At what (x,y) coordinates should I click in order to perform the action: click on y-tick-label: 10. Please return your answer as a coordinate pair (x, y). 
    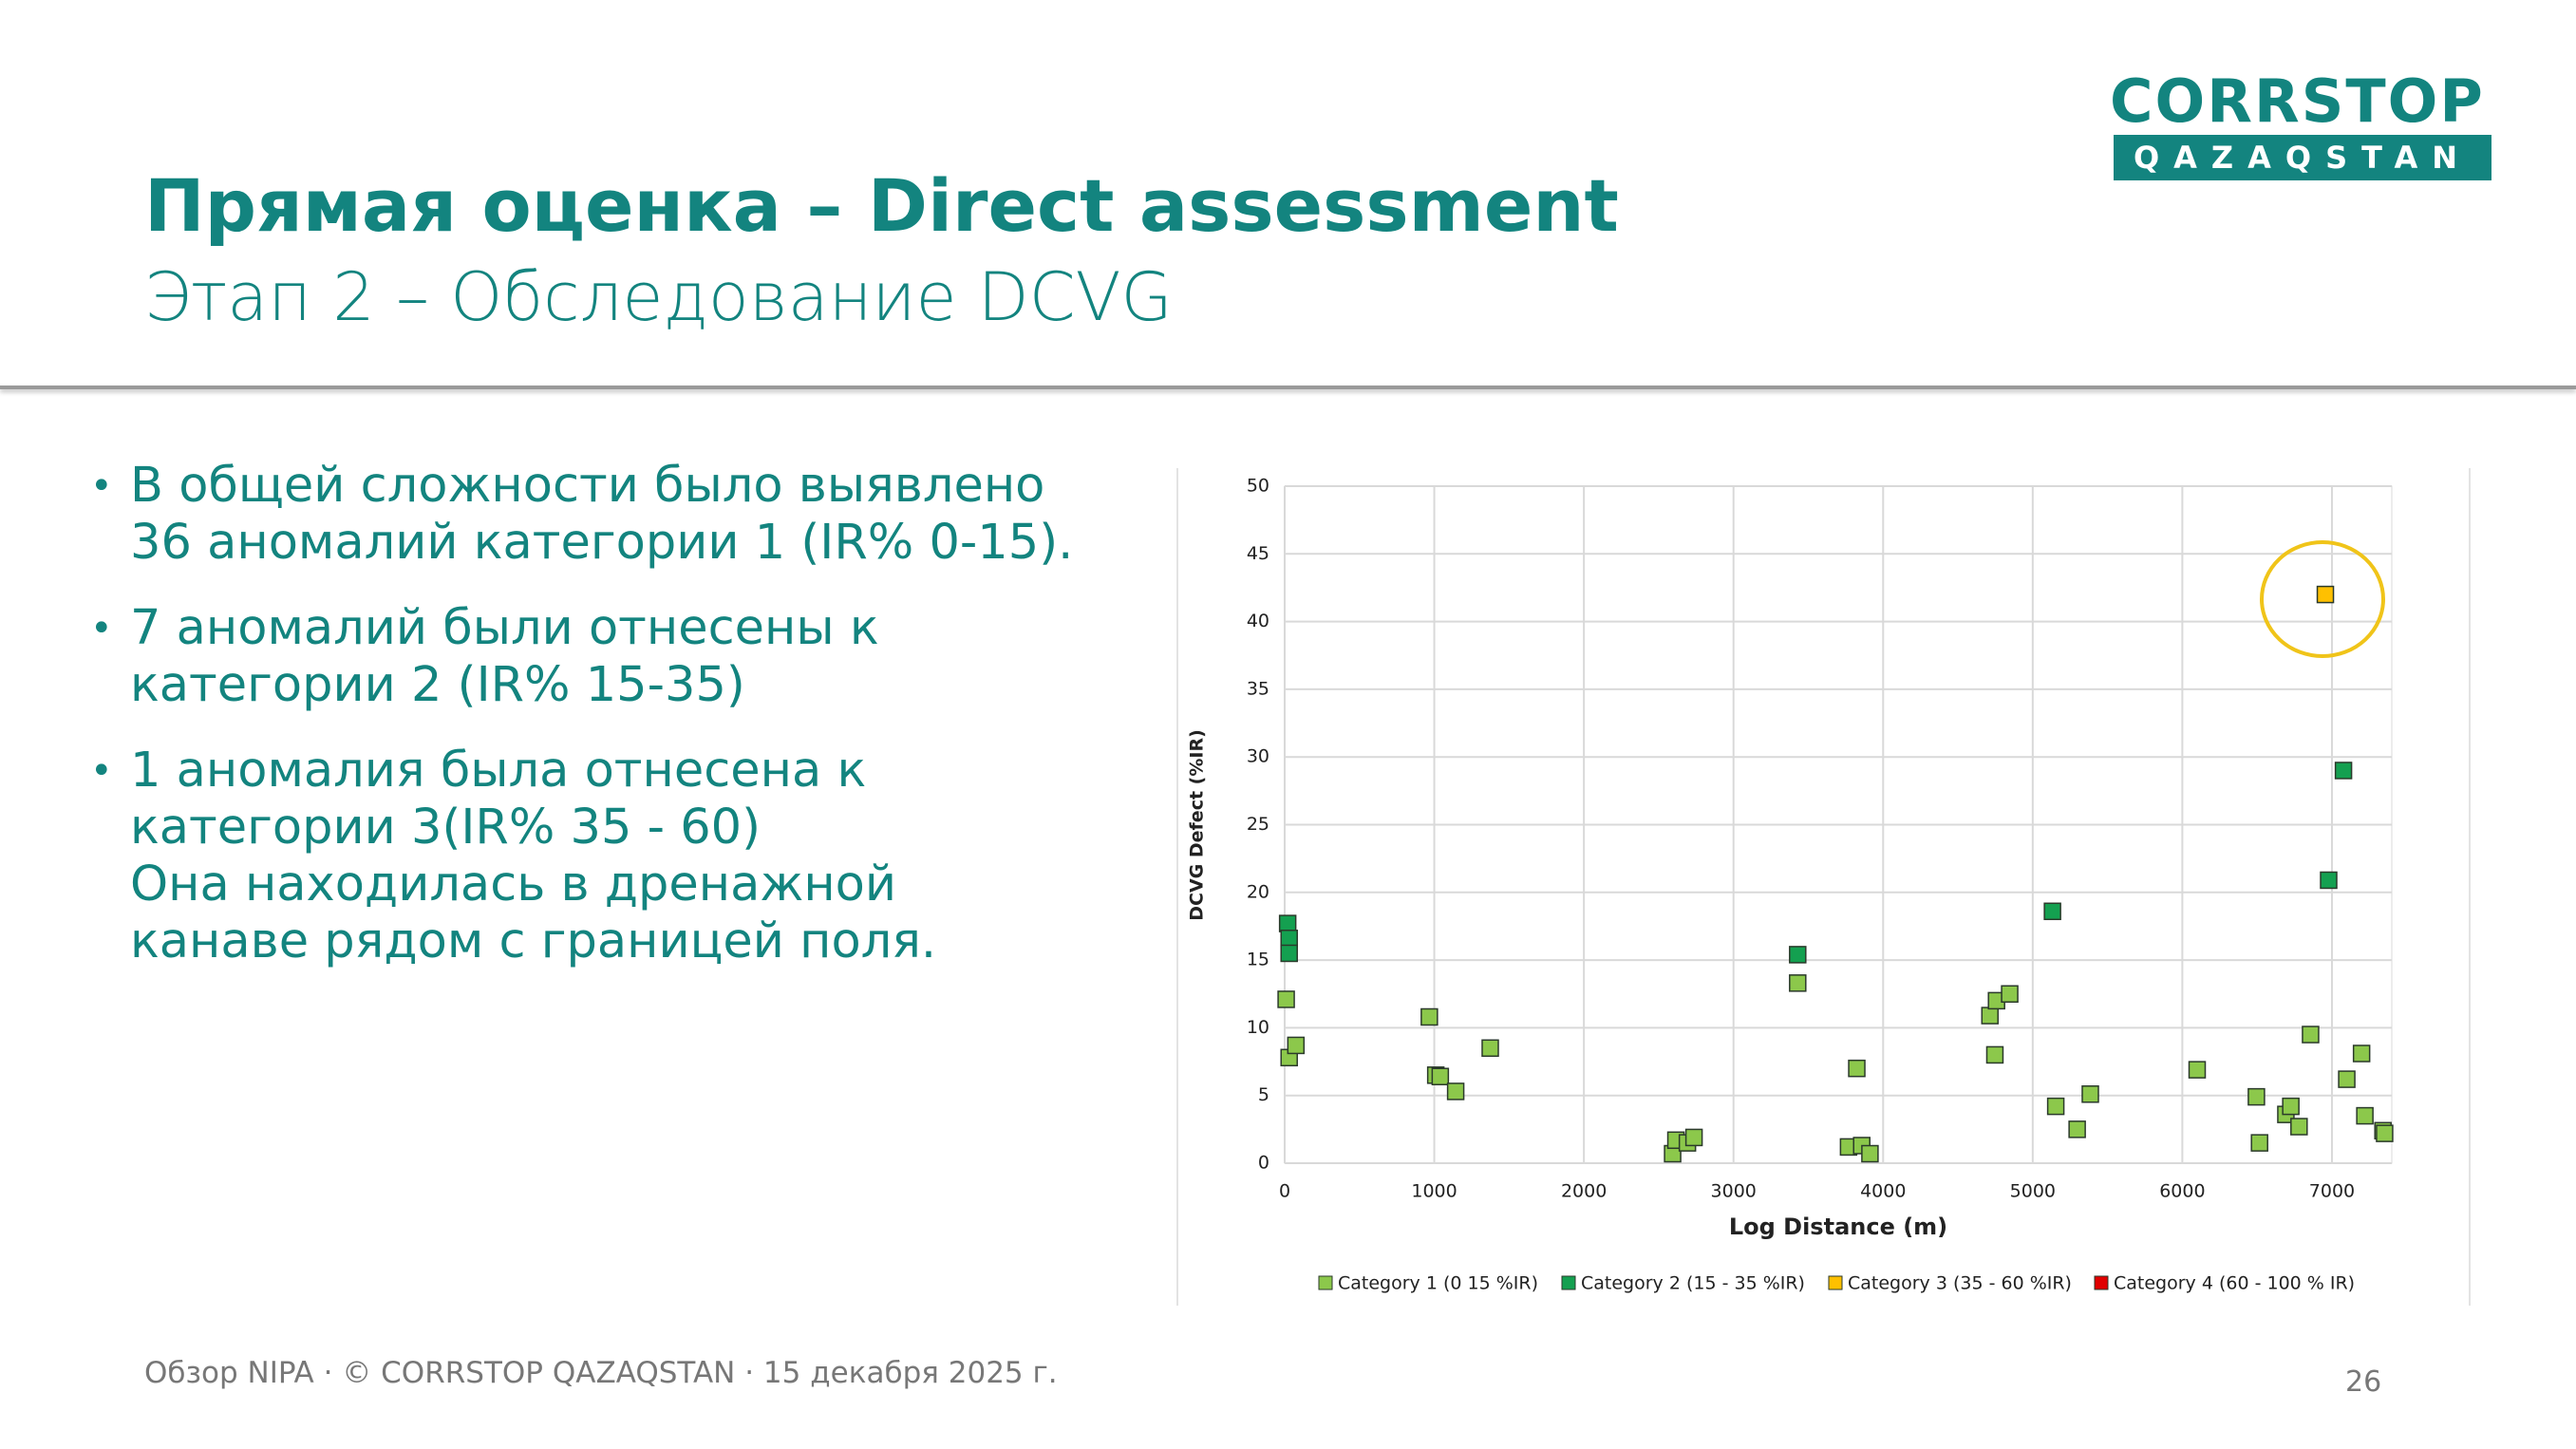
    Looking at the image, I should click on (1258, 1027).